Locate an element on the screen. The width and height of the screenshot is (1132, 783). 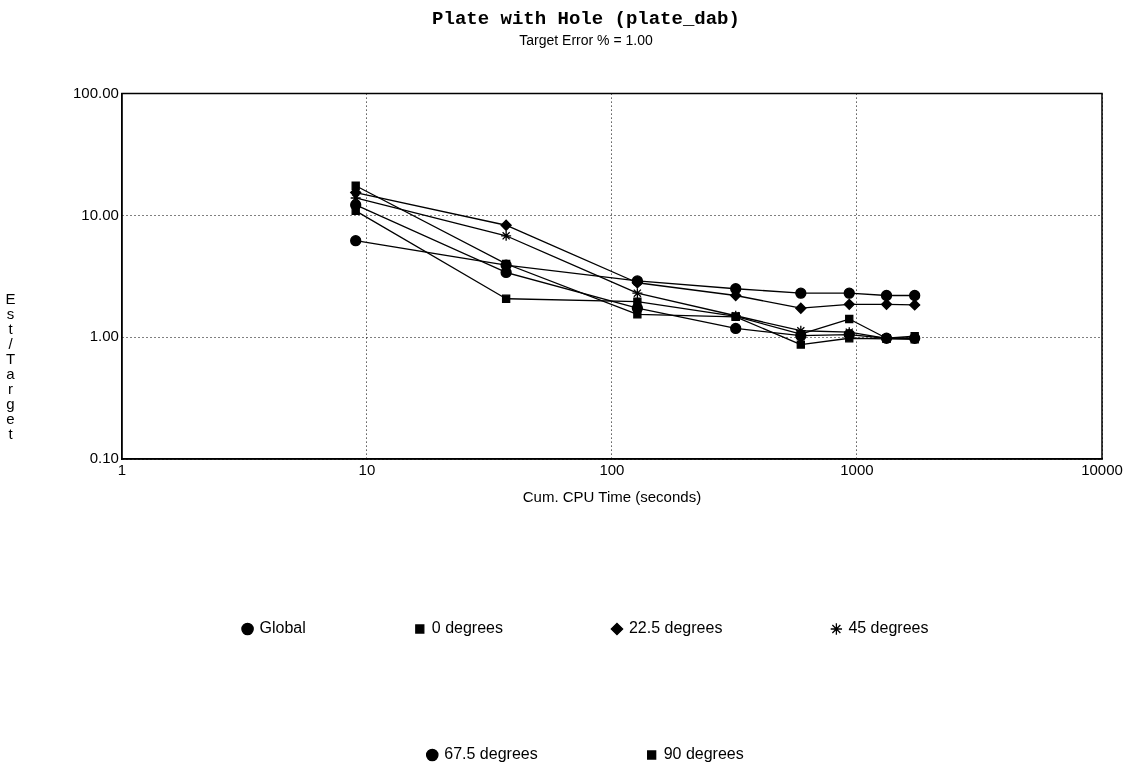
legend-label: 90 degrees is located at coordinates (703, 754).